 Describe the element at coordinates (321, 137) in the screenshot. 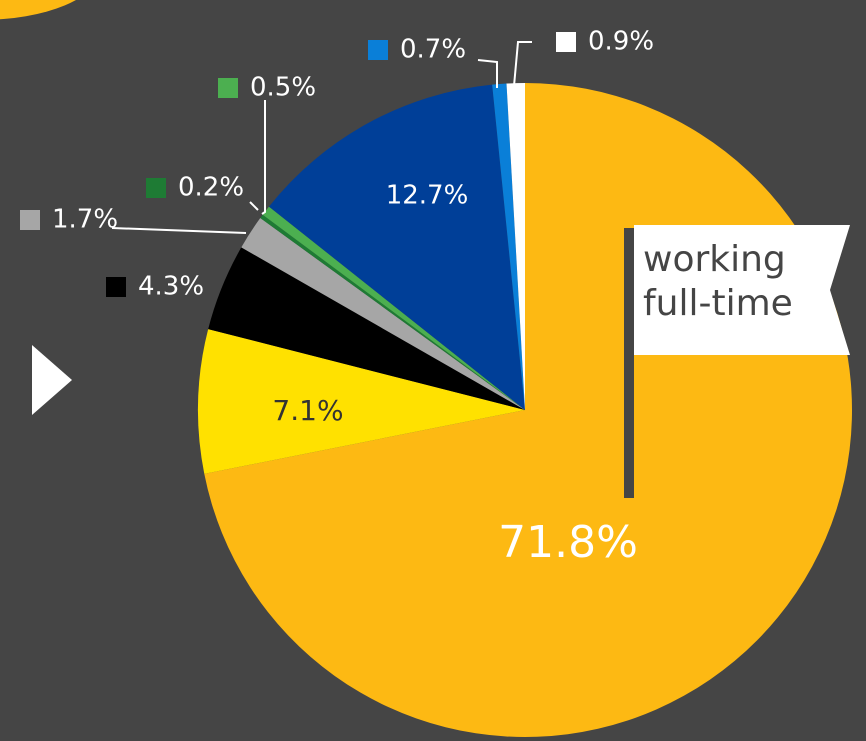

I see `leader-lines` at that location.